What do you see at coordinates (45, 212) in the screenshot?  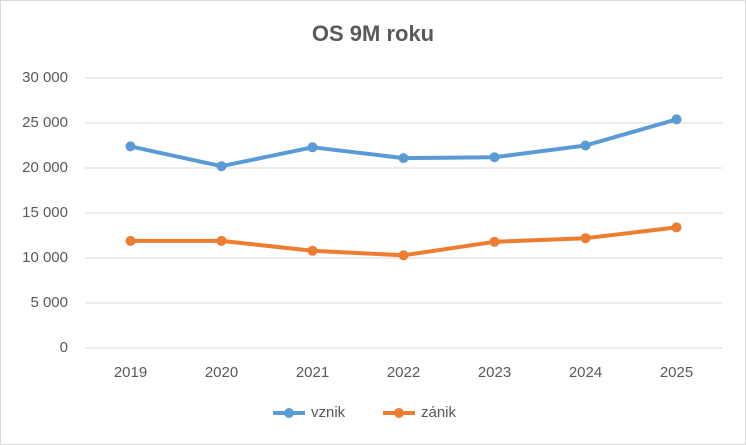 I see `y-tick-label: 15 000` at bounding box center [45, 212].